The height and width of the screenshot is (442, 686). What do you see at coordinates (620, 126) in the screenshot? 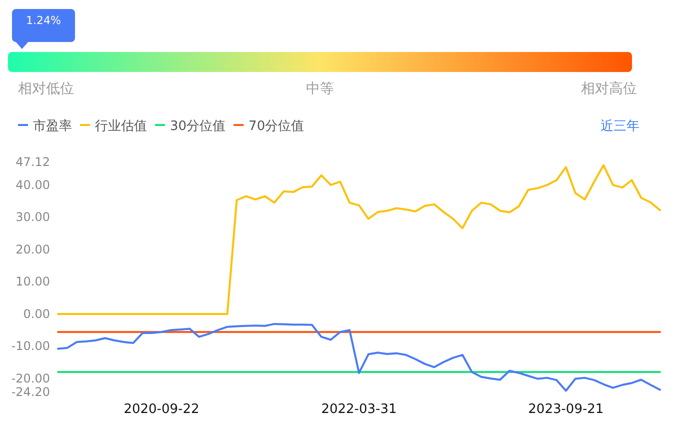
I see `text: 近三年` at bounding box center [620, 126].